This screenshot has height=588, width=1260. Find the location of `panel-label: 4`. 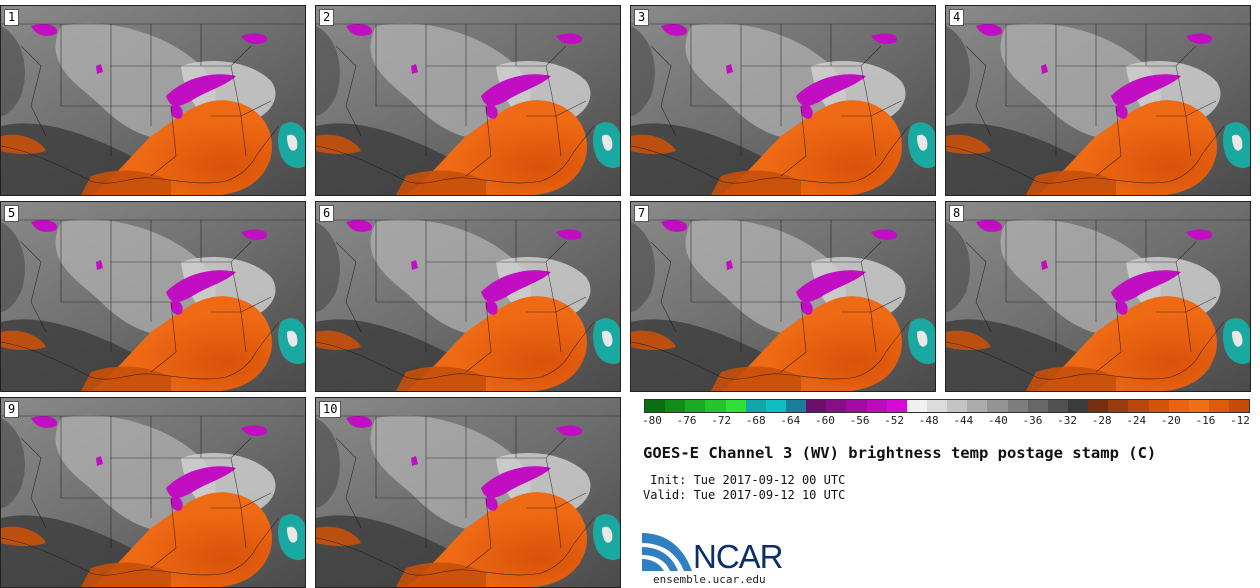

panel-label: 4 is located at coordinates (957, 17).